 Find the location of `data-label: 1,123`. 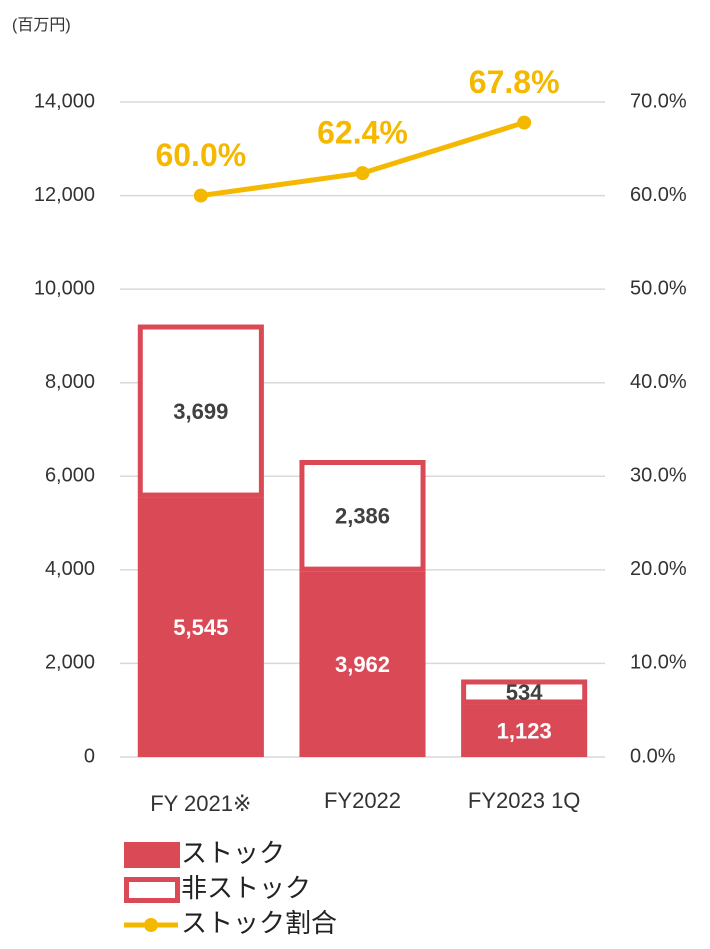

data-label: 1,123 is located at coordinates (524, 731).